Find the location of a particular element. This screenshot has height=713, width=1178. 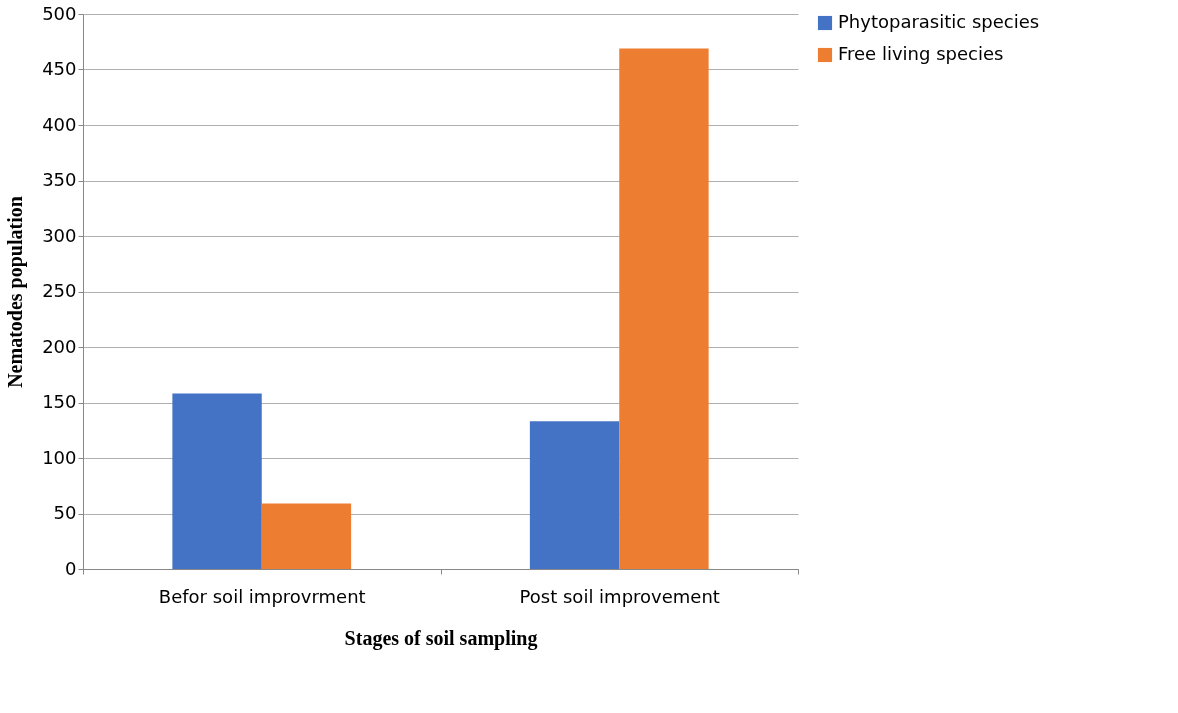

y-tick-label: 100 is located at coordinates (59, 457).